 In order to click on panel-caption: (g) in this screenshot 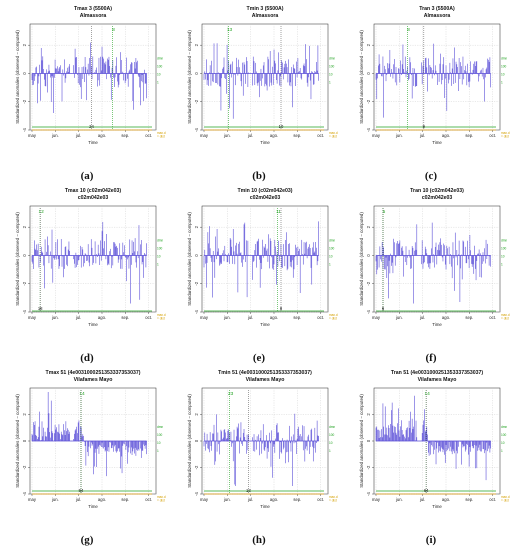, I will do `click(87, 540)`.